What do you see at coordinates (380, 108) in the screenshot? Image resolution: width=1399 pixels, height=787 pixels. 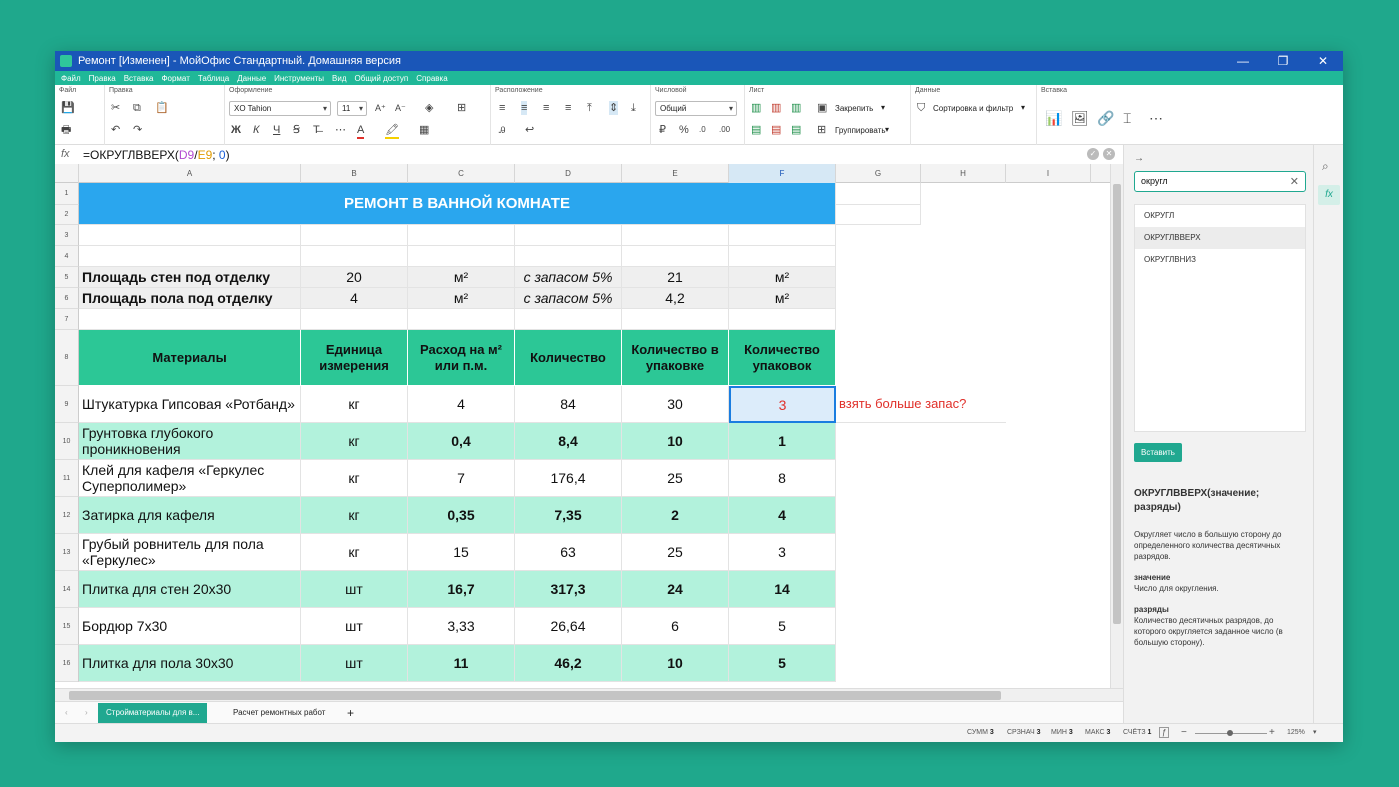 I see `font-grow-icon: A⁺` at bounding box center [380, 108].